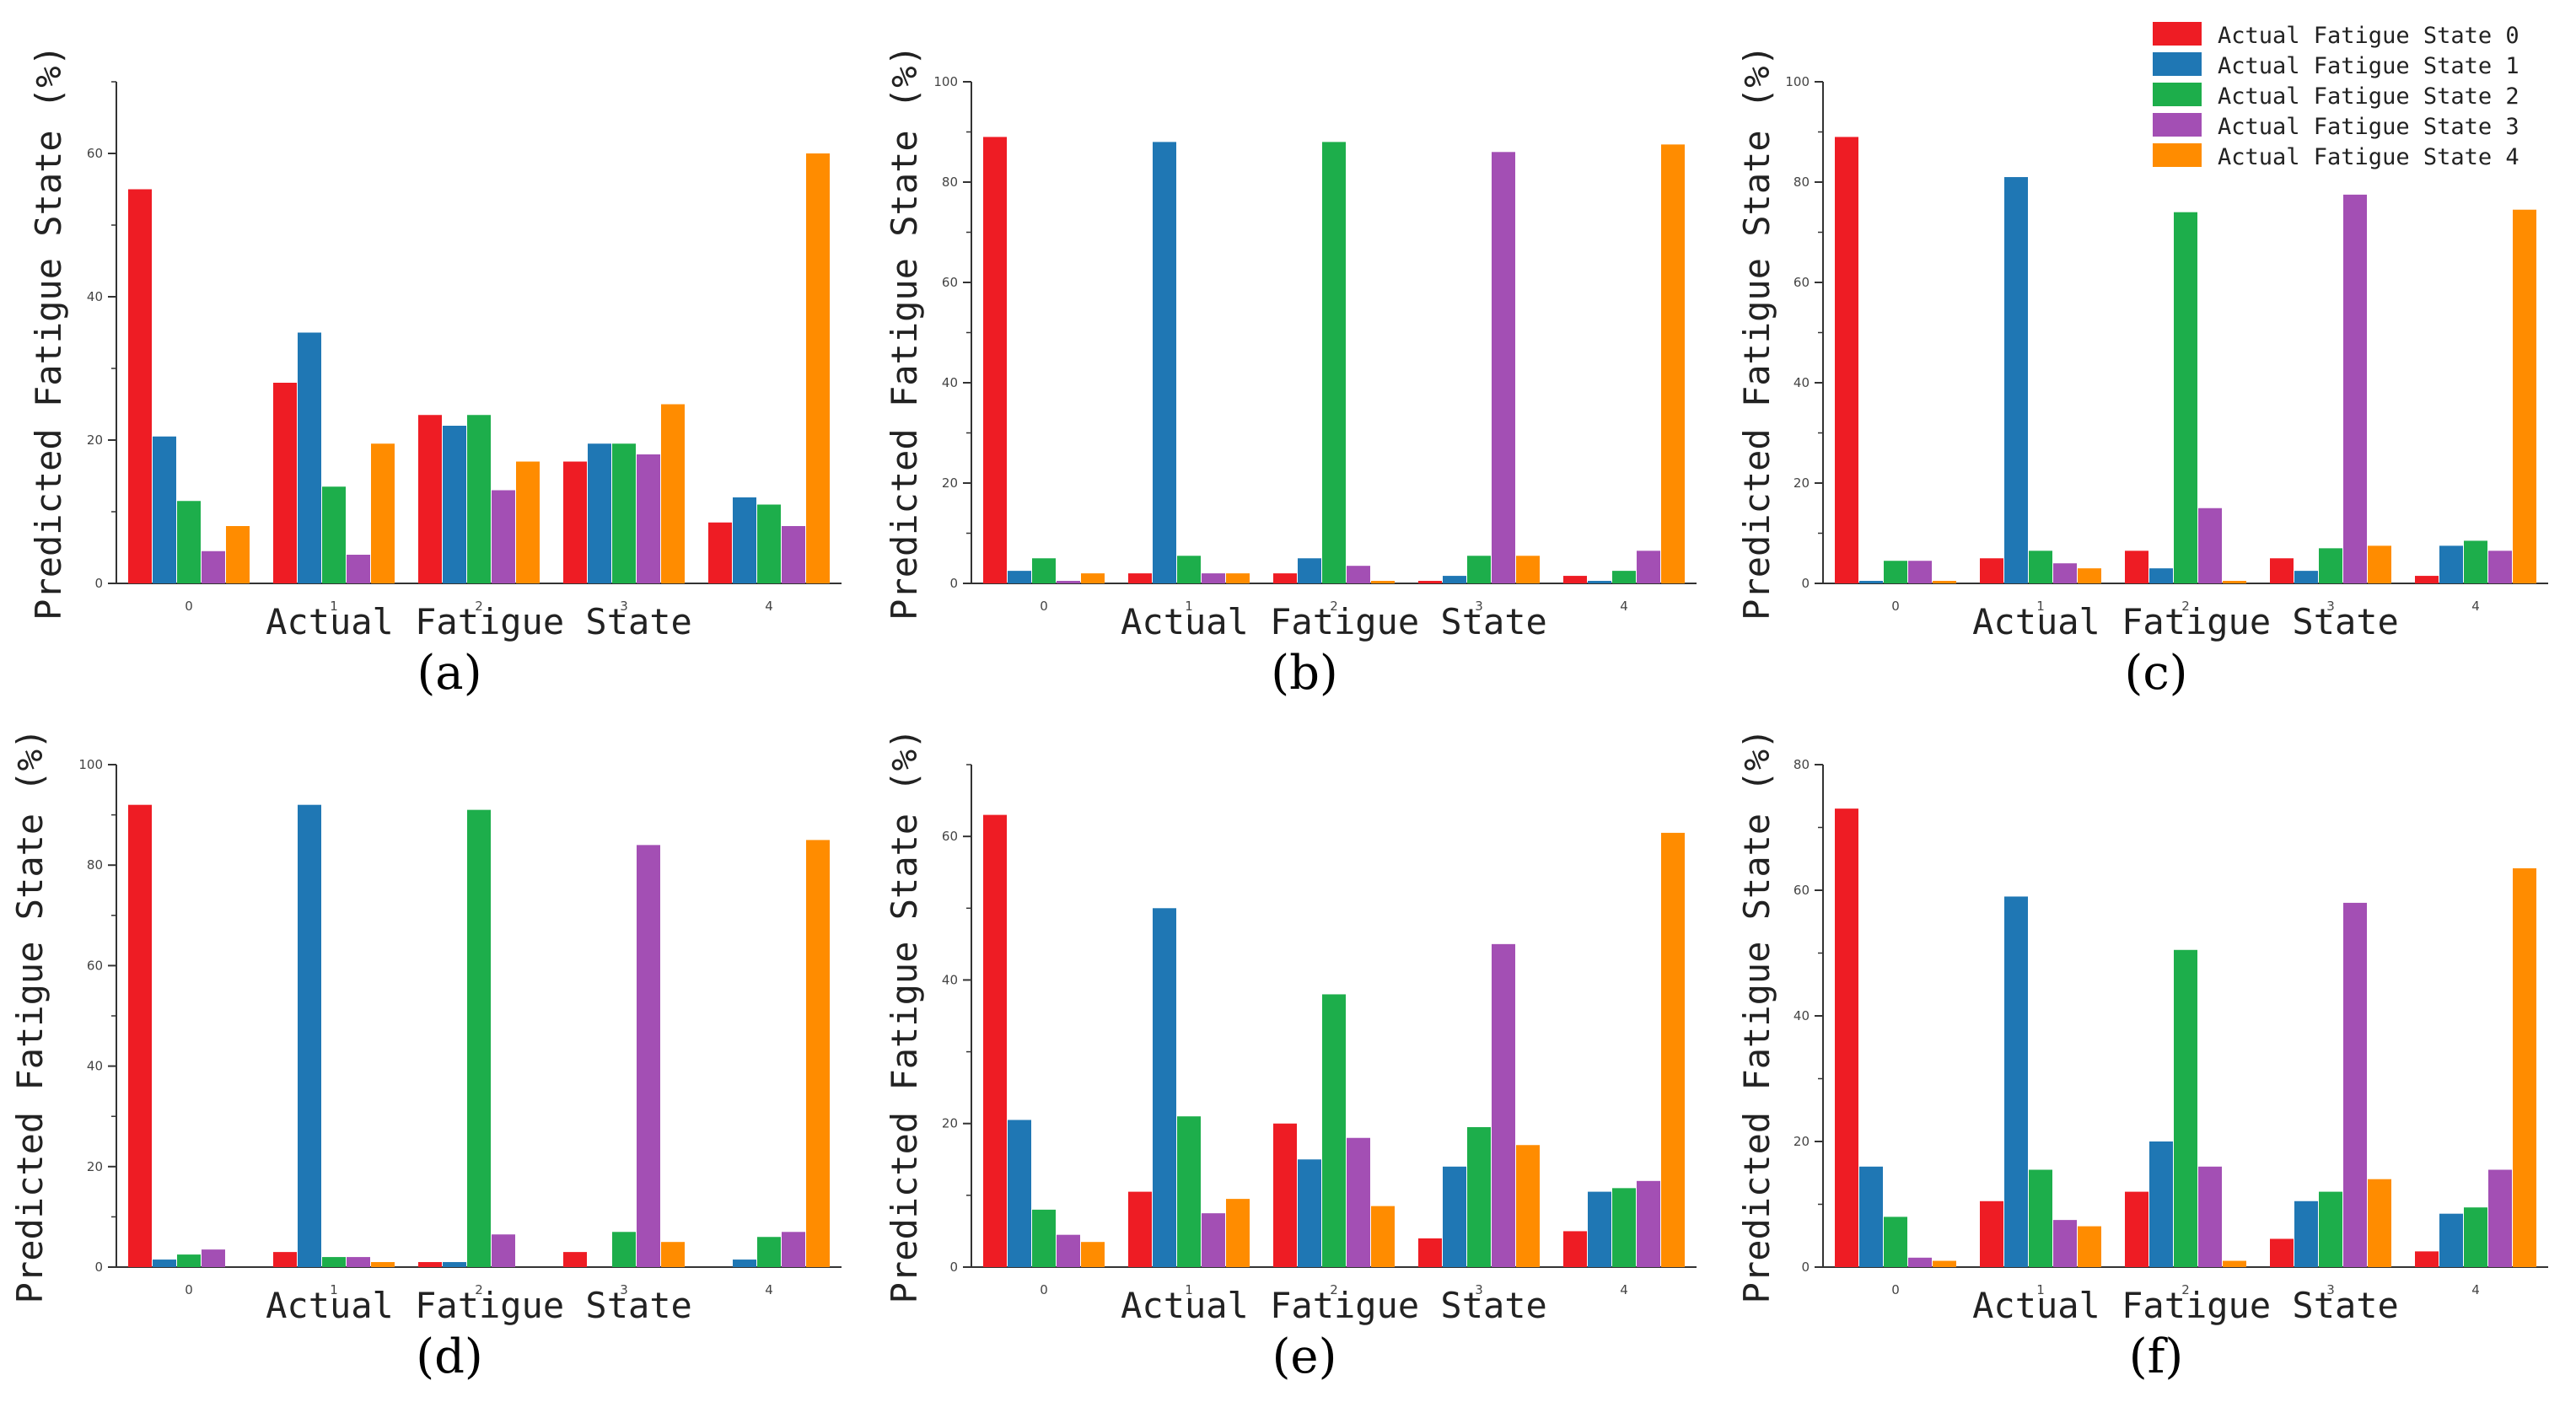 This screenshot has height=1418, width=2576. I want to click on bar-panel3-cat2-series0, so click(430, 1264).